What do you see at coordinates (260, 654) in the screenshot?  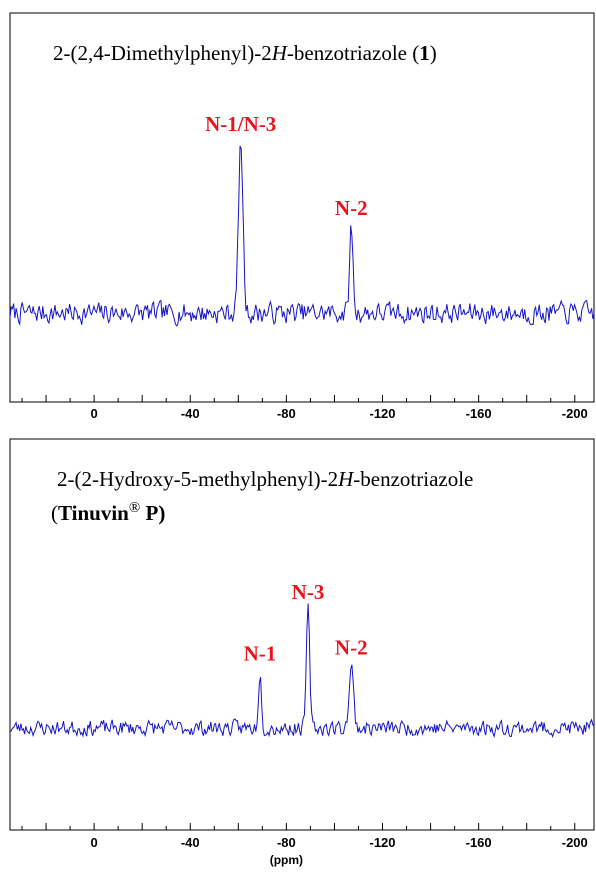 I see `peak-label-n-1: N-1` at bounding box center [260, 654].